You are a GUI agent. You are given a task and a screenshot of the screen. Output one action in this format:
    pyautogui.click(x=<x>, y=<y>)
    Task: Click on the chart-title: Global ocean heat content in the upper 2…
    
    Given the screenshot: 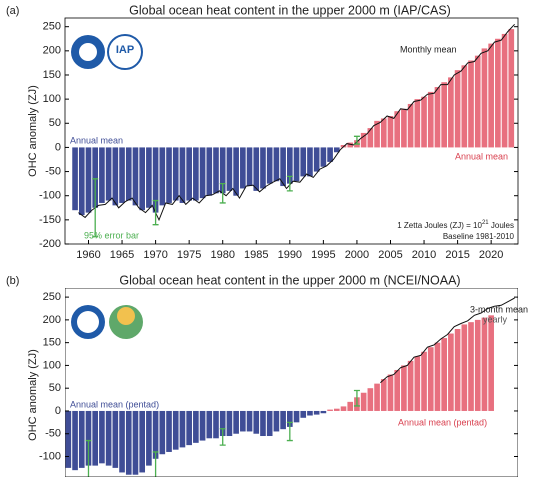 What is the action you would take?
    pyautogui.click(x=289, y=280)
    